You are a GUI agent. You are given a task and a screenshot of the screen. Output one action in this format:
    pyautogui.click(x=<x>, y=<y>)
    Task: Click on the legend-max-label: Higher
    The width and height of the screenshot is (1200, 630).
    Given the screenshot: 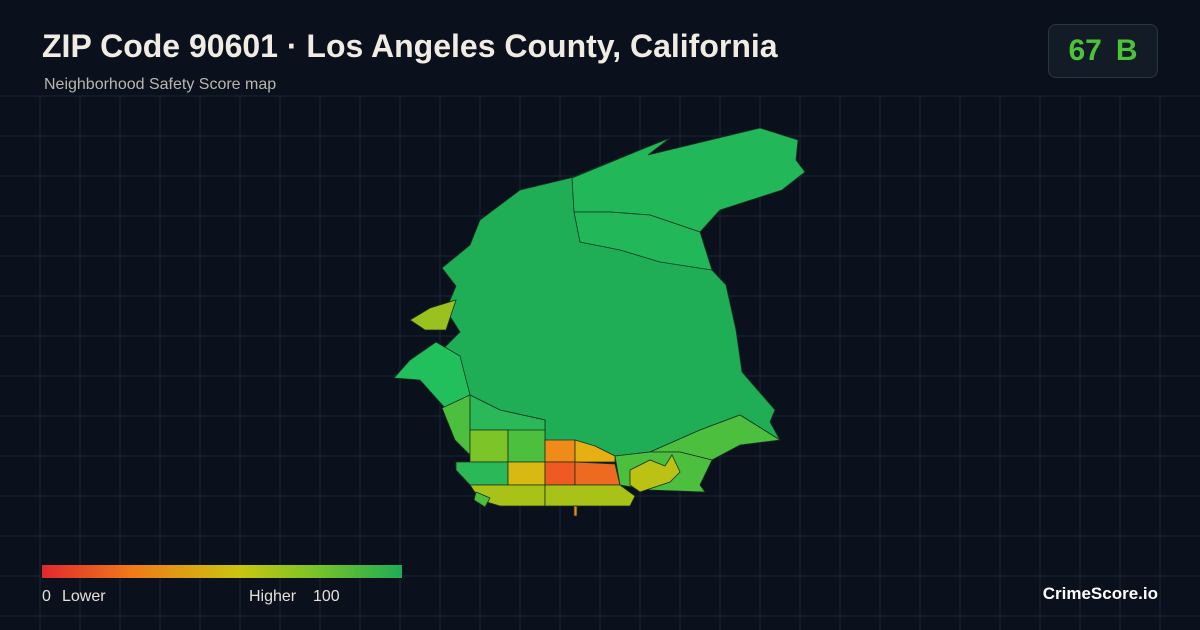 What is the action you would take?
    pyautogui.click(x=273, y=596)
    